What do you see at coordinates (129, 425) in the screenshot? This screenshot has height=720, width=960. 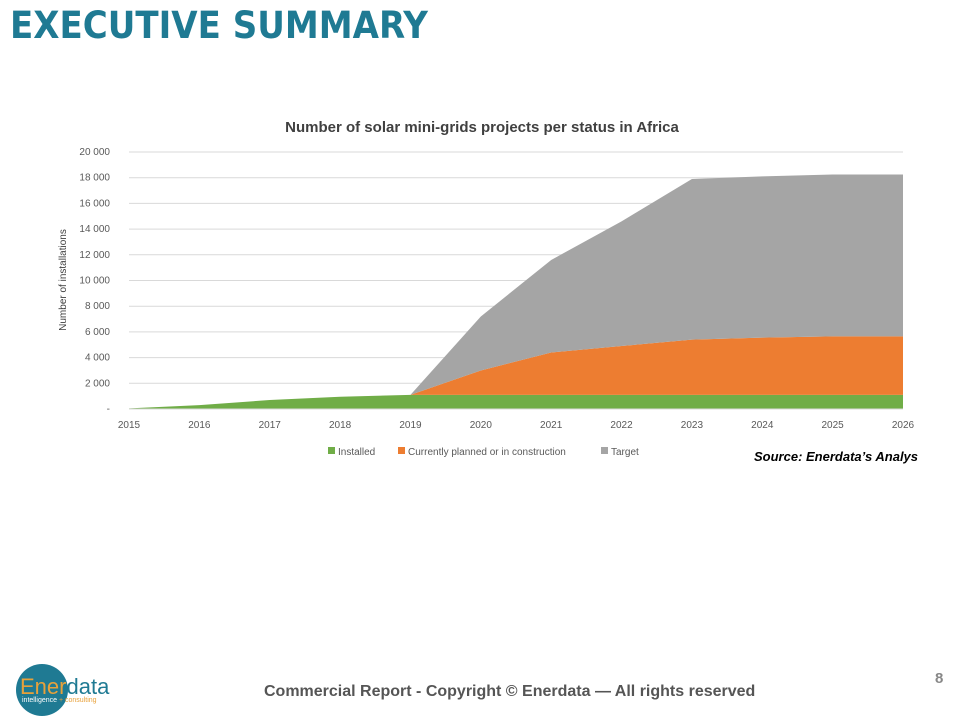 I see `x-tick-label: 2015` at bounding box center [129, 425].